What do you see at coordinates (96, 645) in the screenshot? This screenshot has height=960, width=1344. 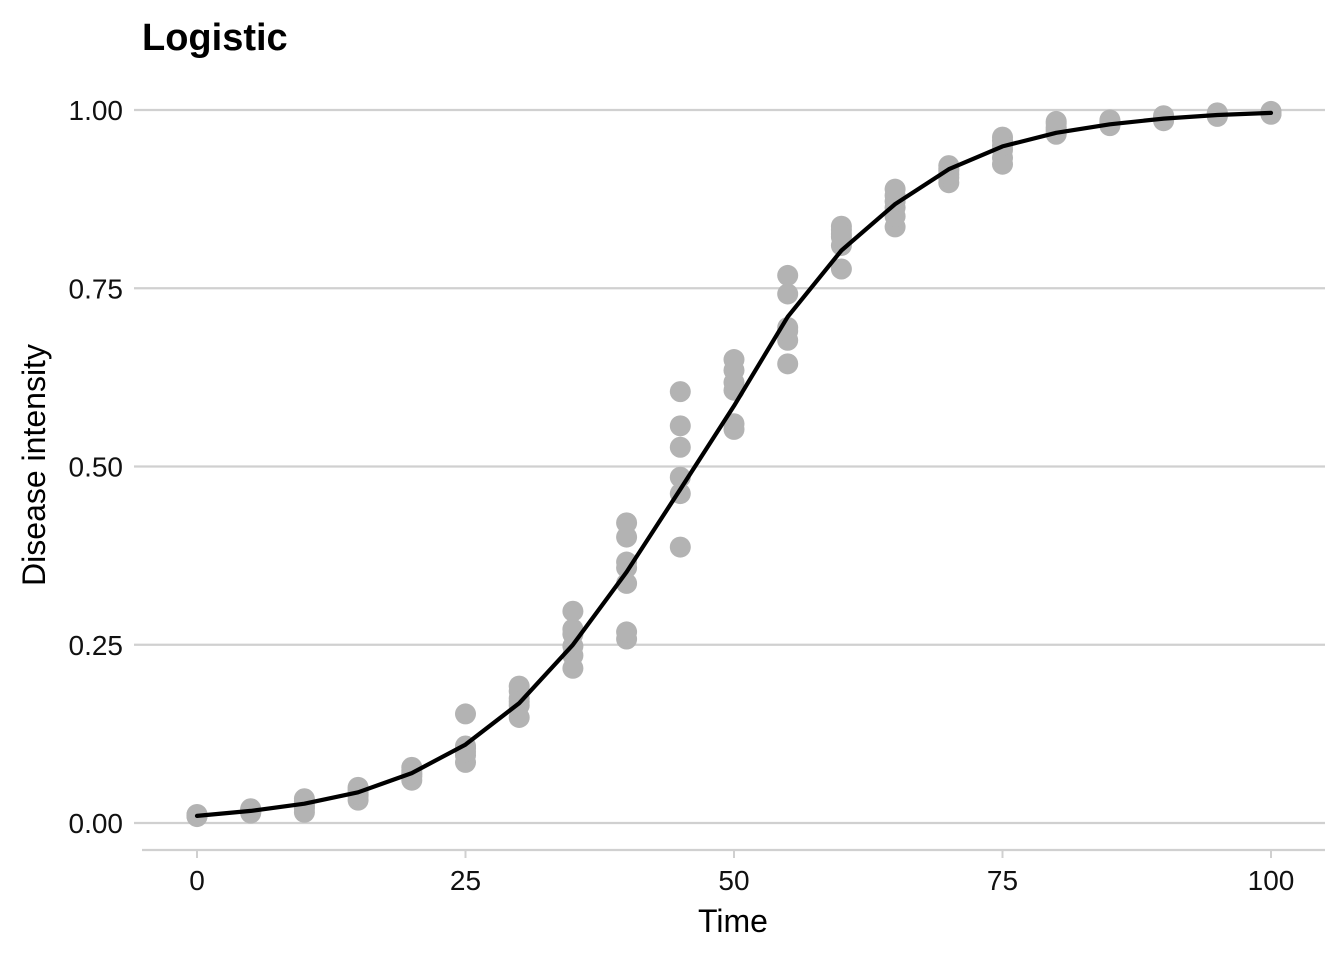 I see `y-tick-label: 0.25` at bounding box center [96, 645].